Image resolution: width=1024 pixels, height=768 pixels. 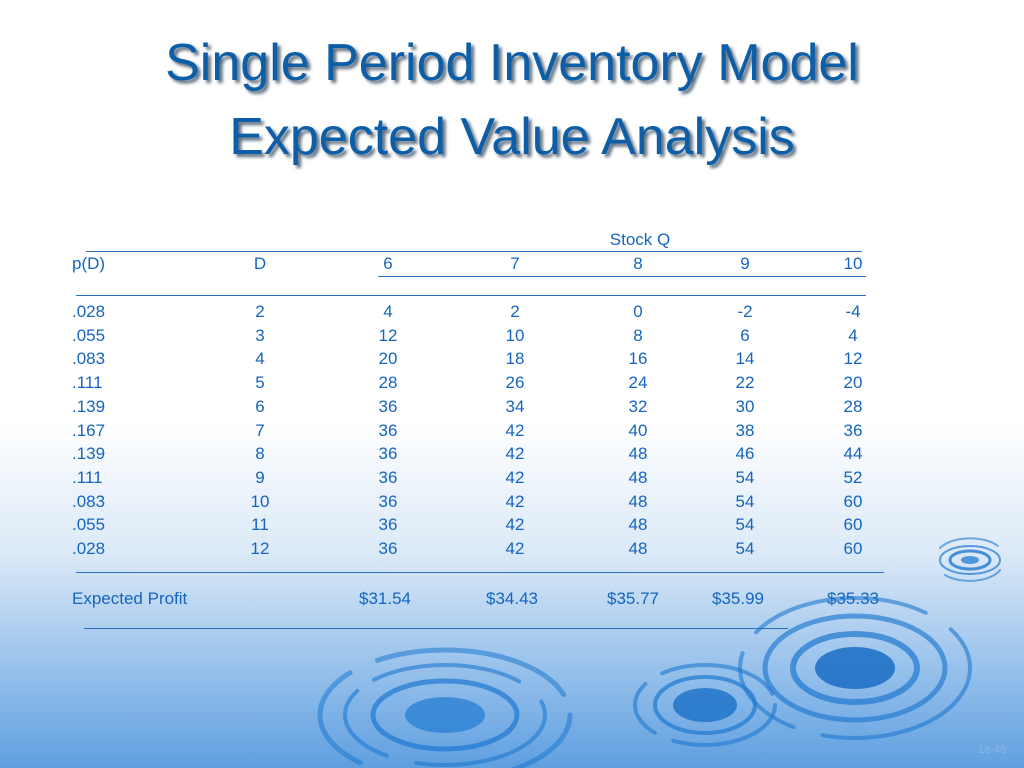 I want to click on column-header: 9, so click(x=745, y=263).